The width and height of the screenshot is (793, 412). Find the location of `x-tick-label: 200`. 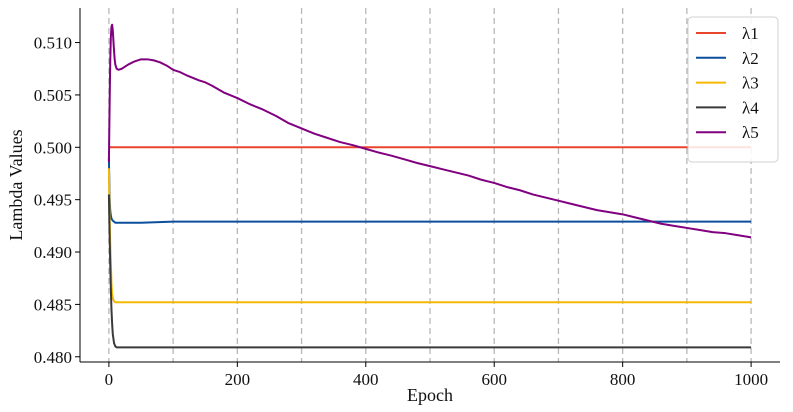

x-tick-label: 200 is located at coordinates (238, 379).